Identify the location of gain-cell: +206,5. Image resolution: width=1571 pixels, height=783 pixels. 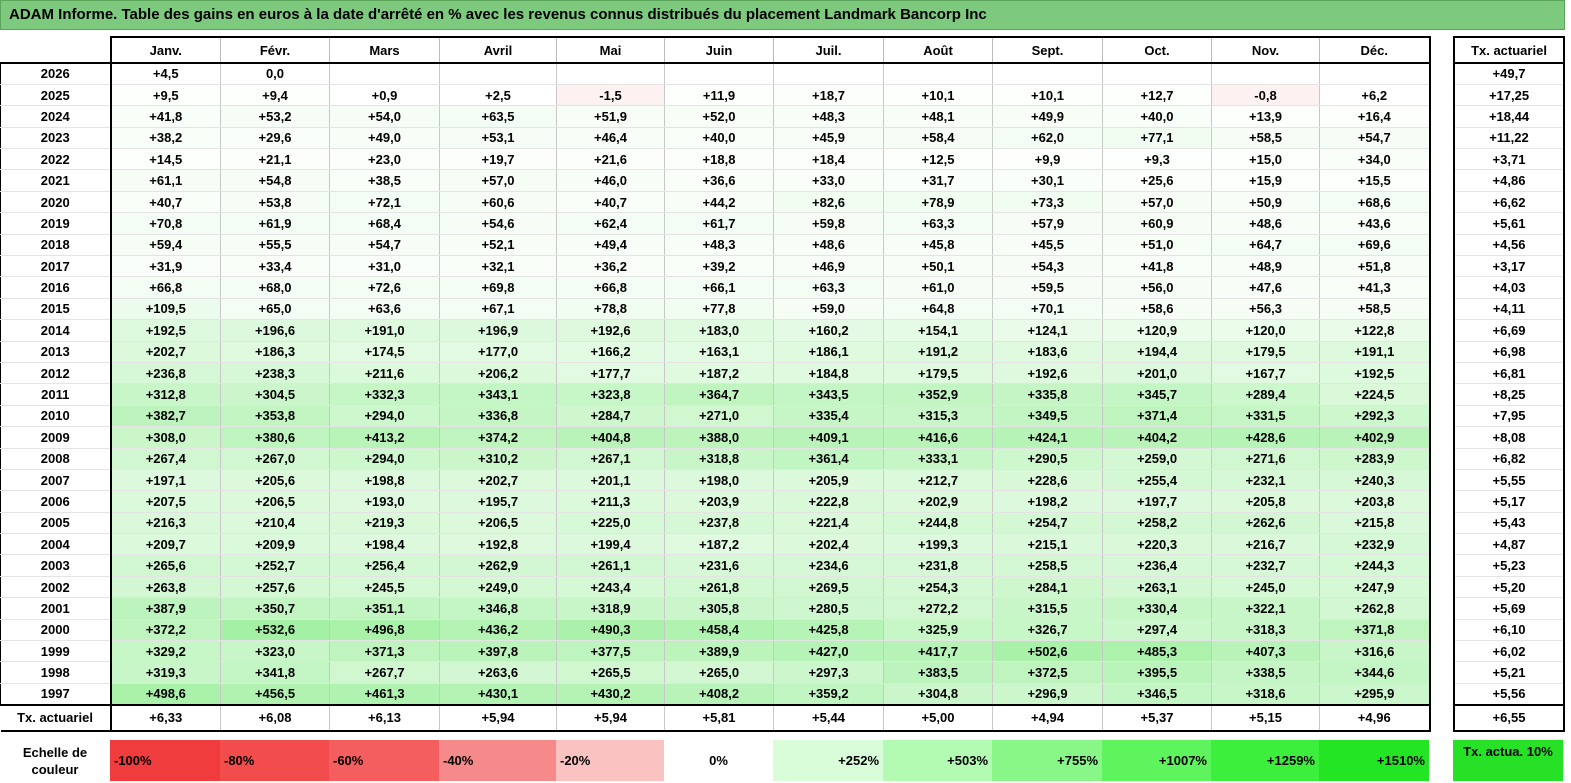
(498, 523).